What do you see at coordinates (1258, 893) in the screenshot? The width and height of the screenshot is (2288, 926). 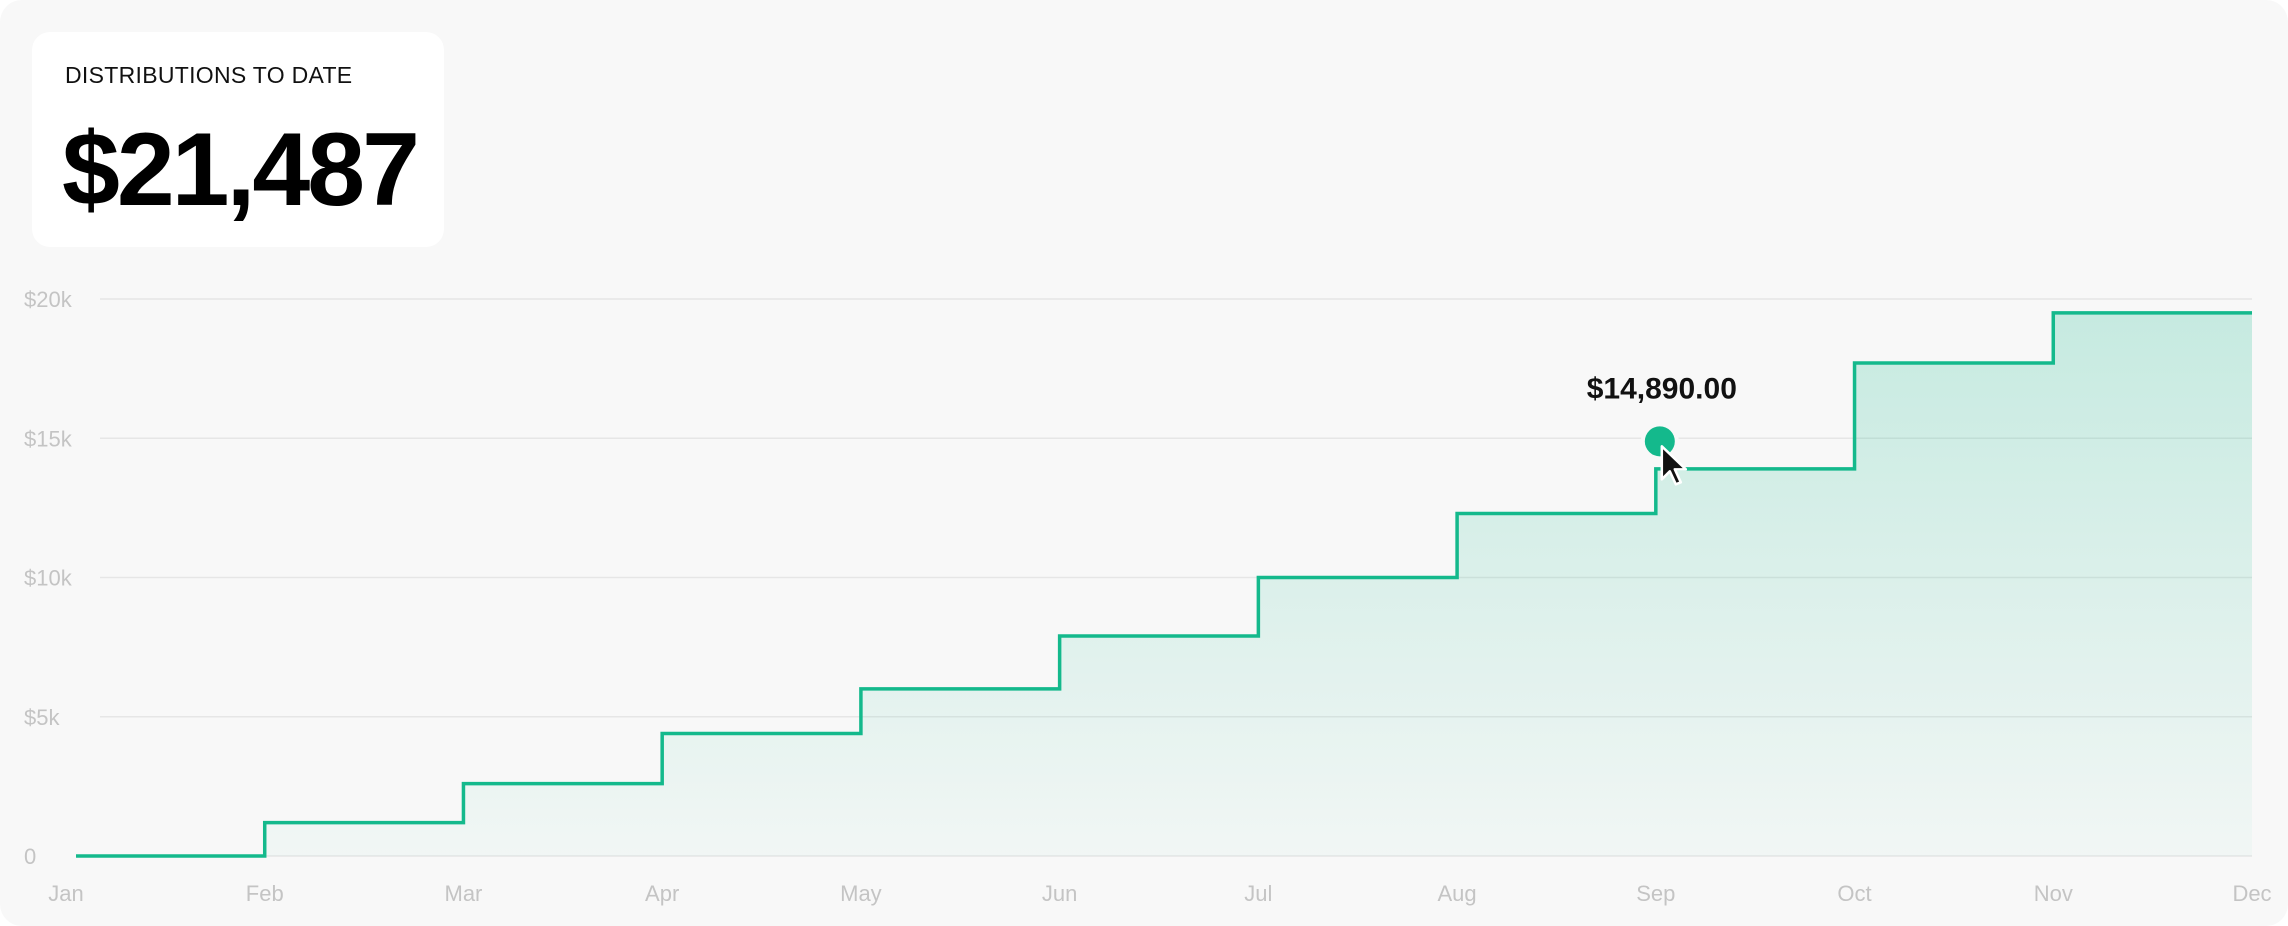 I see `x-tick-label: Jul` at bounding box center [1258, 893].